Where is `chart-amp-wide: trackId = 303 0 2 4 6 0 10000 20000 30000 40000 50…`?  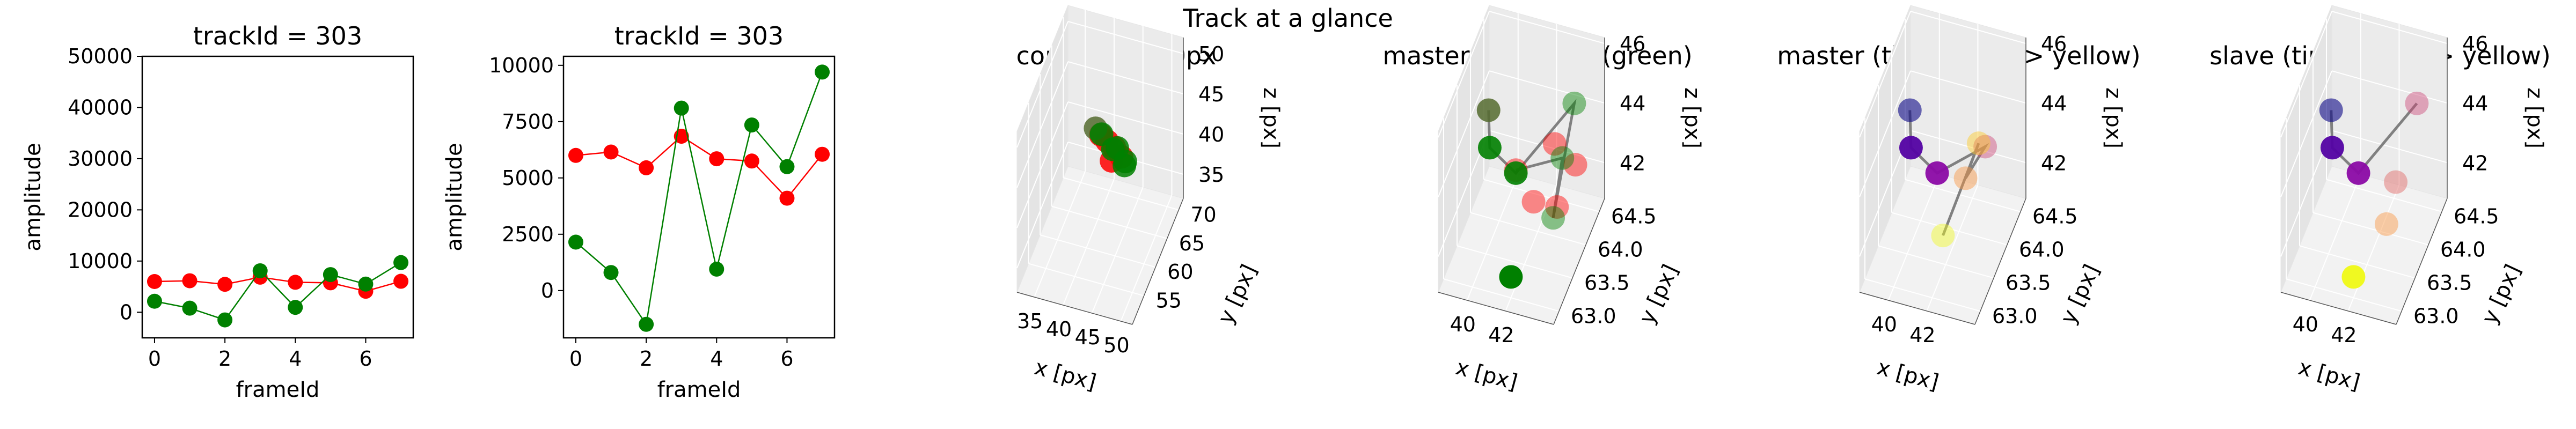
chart-amp-wide: trackId = 303 0 2 4 6 0 10000 20000 30000 40000 50… is located at coordinates (217, 211).